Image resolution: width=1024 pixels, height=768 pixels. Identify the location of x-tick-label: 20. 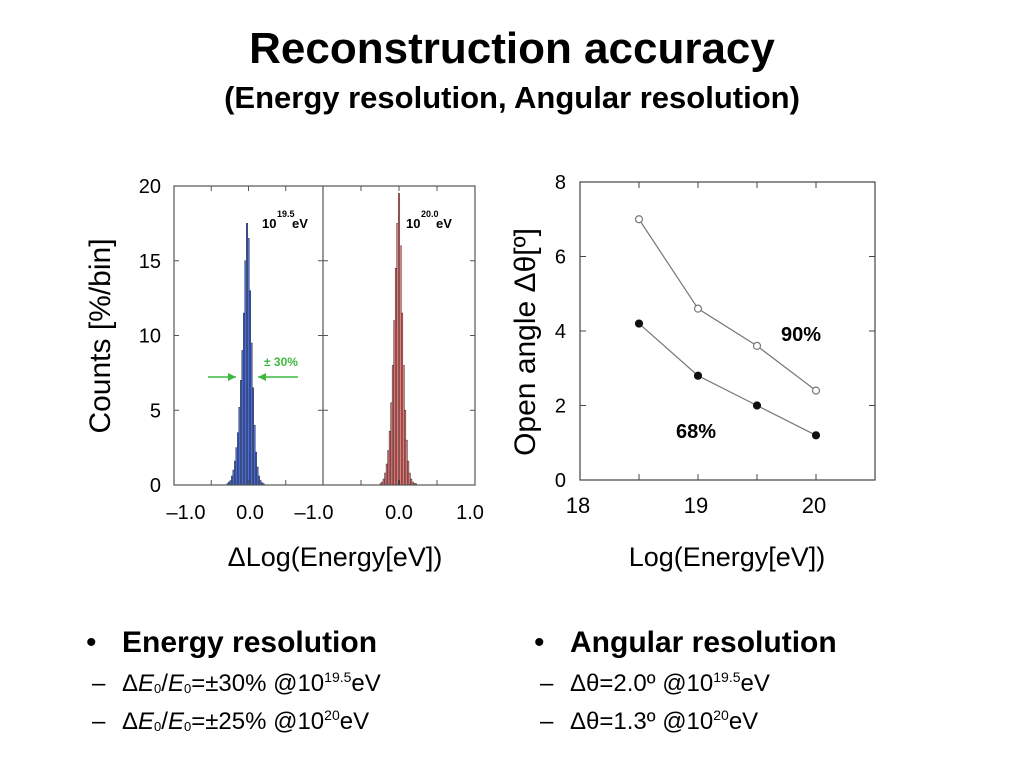
(814, 505).